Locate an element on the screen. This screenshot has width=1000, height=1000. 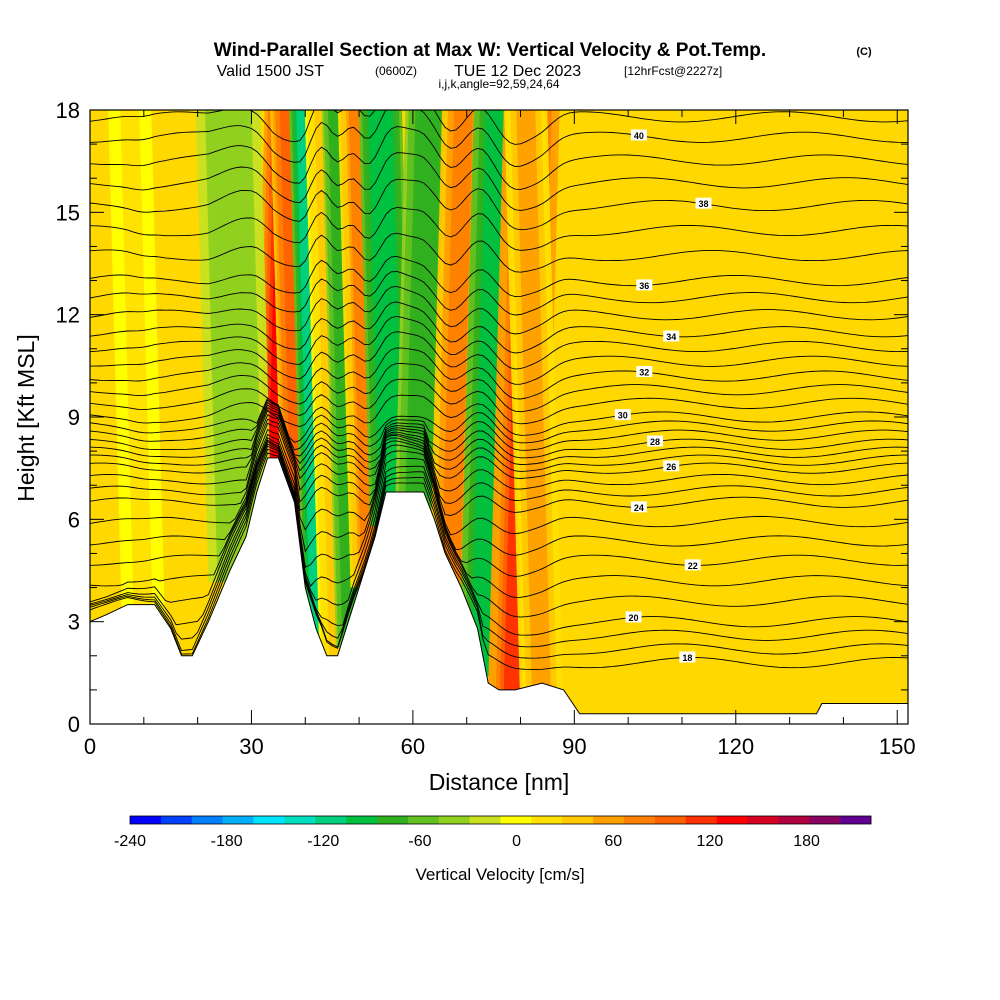
contour-label-group: 26 is located at coordinates (671, 466).